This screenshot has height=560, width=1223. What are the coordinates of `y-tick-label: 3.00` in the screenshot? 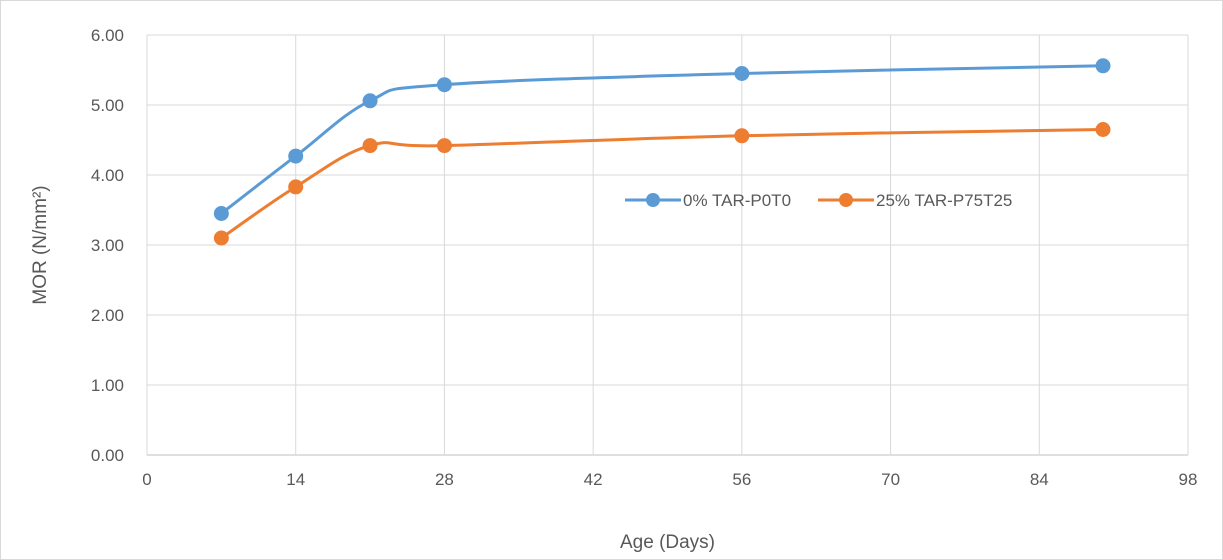 It's located at (107, 245).